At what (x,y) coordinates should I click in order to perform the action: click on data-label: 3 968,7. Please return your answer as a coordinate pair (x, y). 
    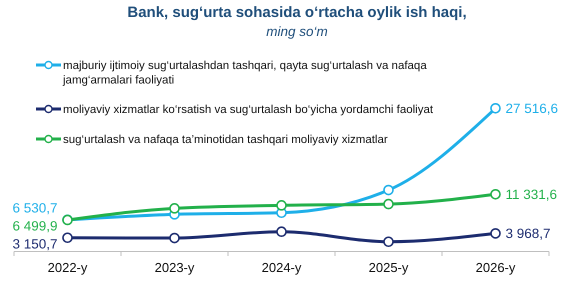
    Looking at the image, I should click on (528, 234).